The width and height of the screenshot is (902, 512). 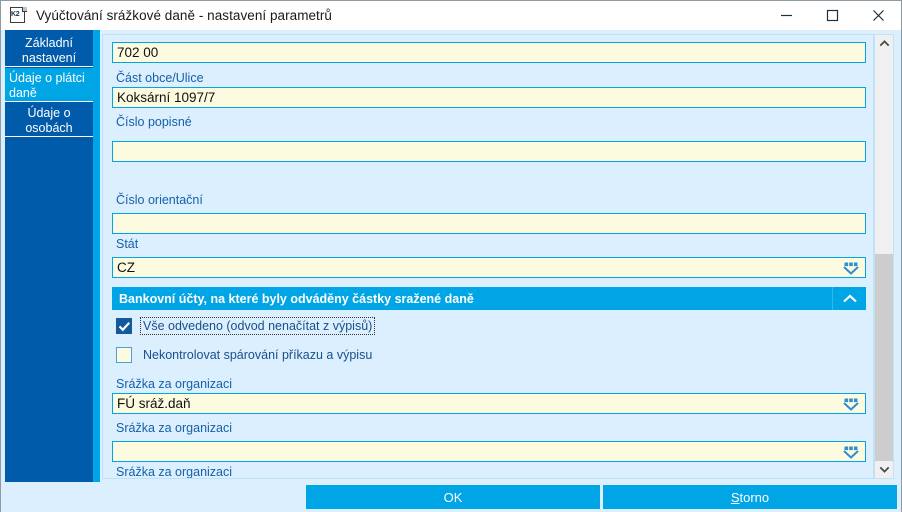 What do you see at coordinates (174, 428) in the screenshot?
I see `srazka-za-organizaci-2-label: Srážka za organizaci` at bounding box center [174, 428].